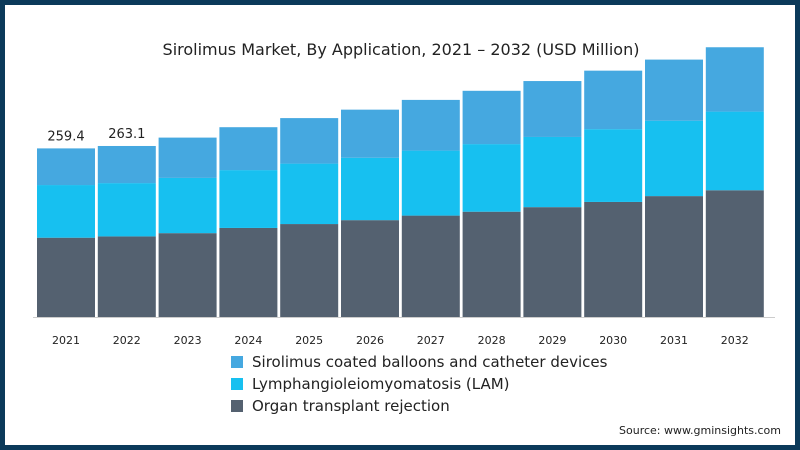  Describe the element at coordinates (674, 339) in the screenshot. I see `x-tick-2031: 2031` at that location.